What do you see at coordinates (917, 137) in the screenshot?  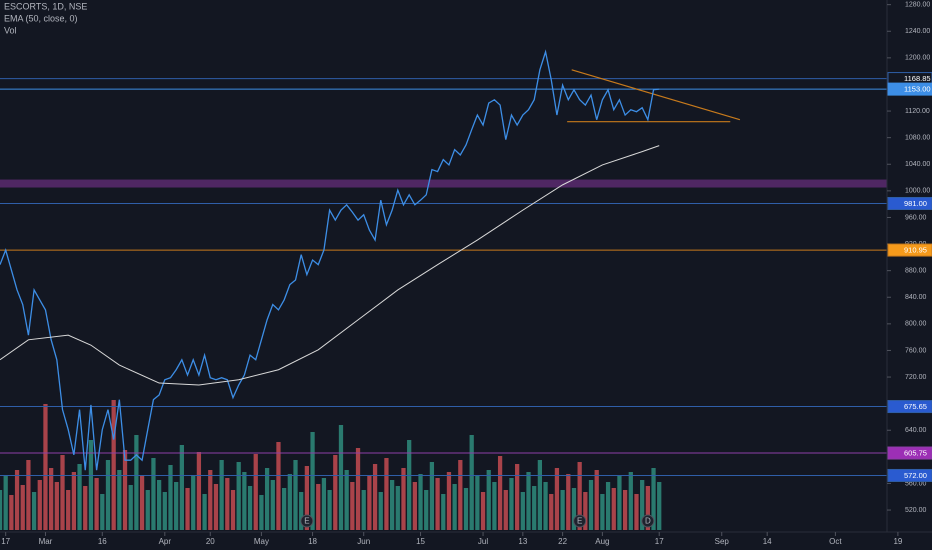 I see `y-tick-label: 1080.00` at bounding box center [917, 137].